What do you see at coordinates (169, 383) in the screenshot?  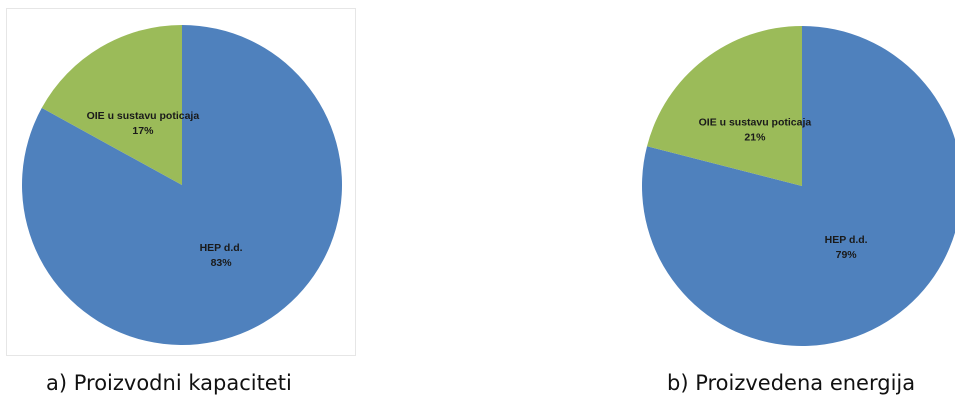 I see `chart-a-caption: a) Proizvodni kapaciteti` at bounding box center [169, 383].